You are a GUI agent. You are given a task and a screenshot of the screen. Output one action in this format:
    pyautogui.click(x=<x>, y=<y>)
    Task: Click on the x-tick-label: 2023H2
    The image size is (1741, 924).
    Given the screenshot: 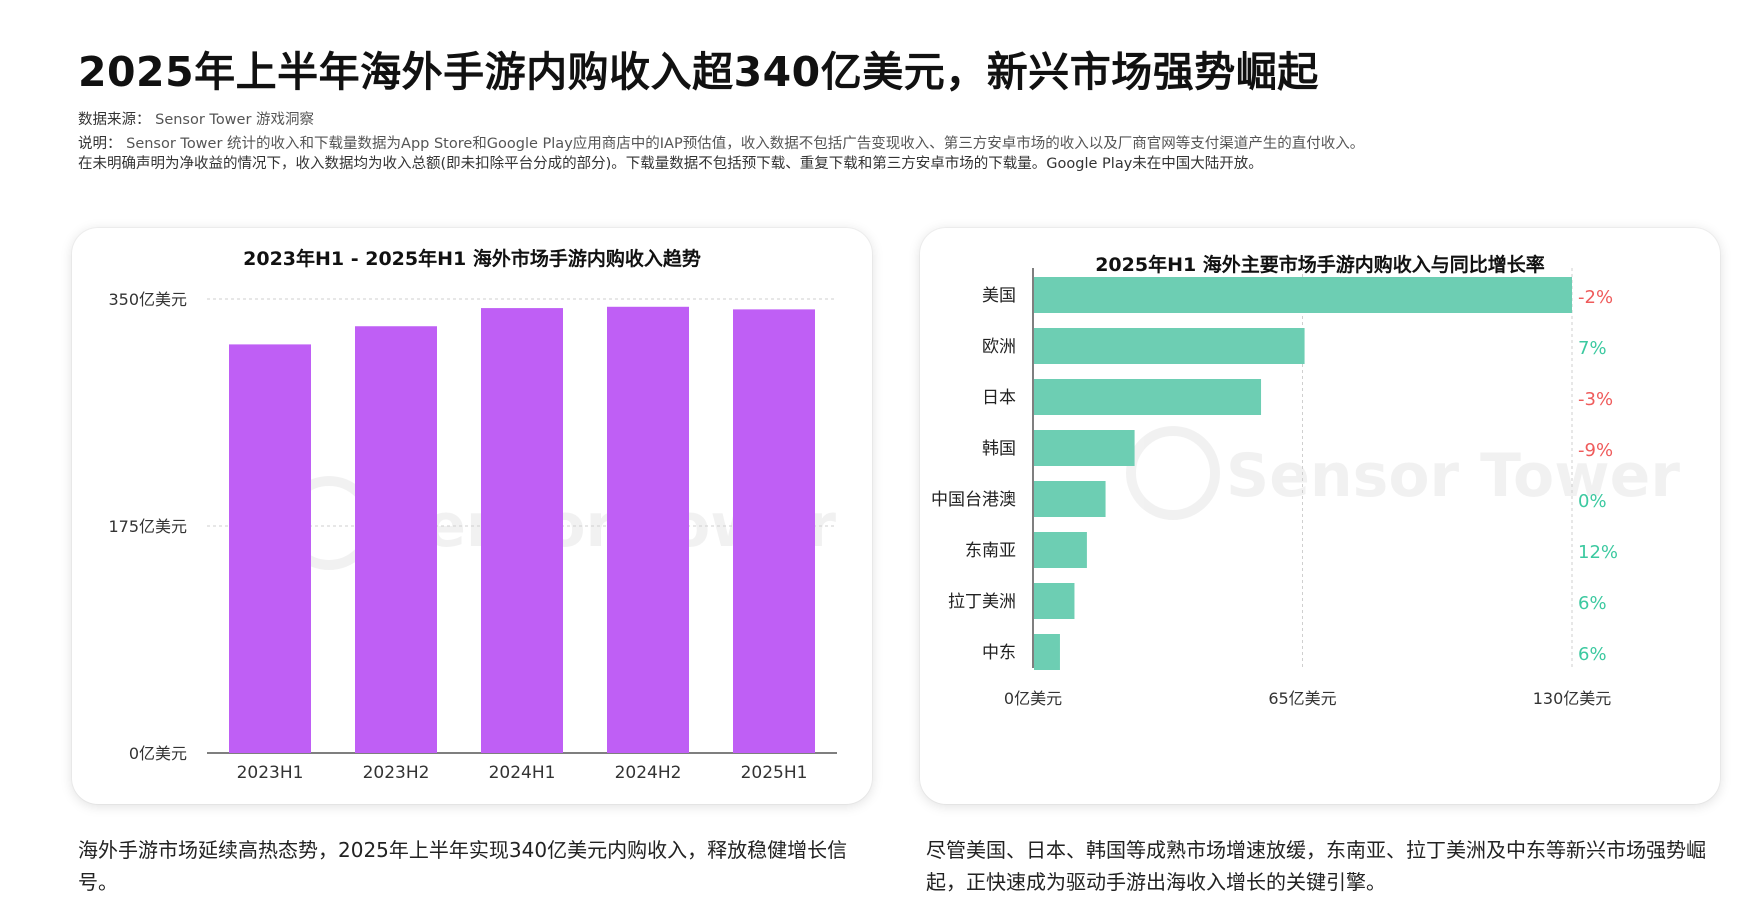 What is the action you would take?
    pyautogui.click(x=396, y=773)
    